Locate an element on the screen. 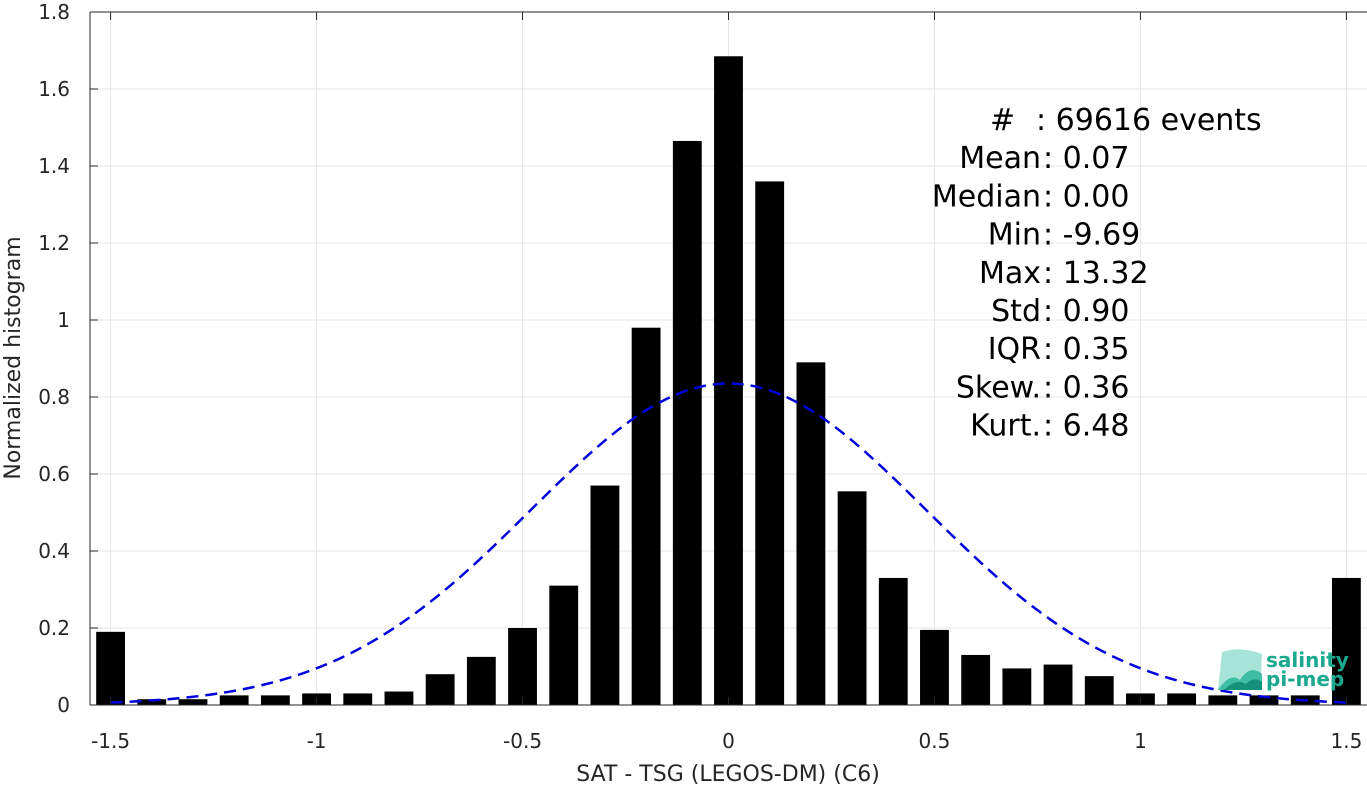  stat-value: : 69616 events is located at coordinates (1149, 120).